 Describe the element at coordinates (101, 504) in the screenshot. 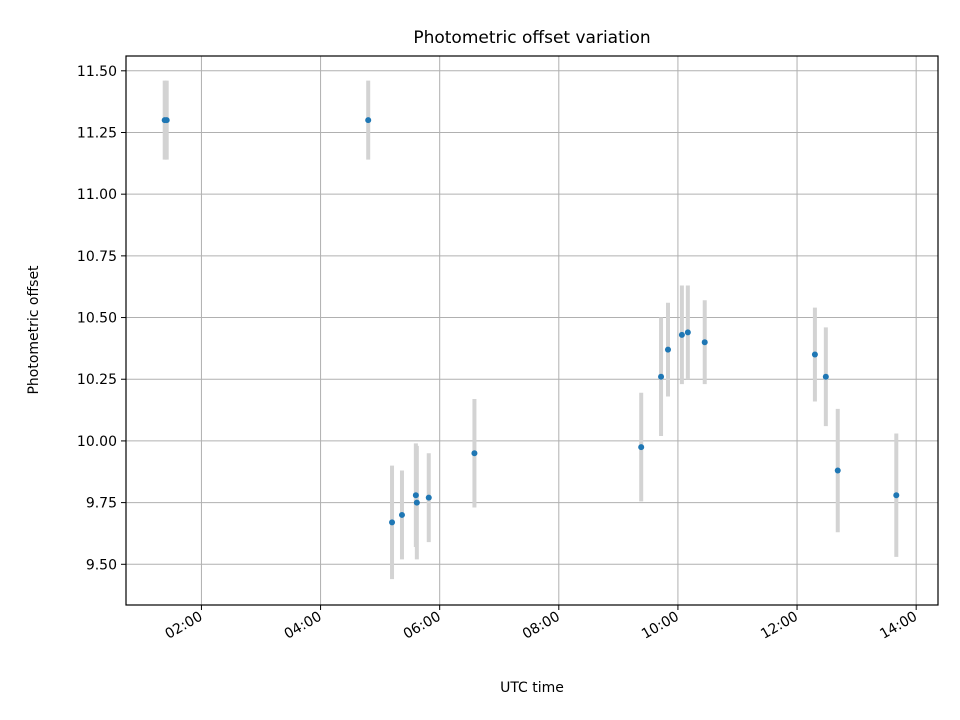

I see `y-tick-label: 9.75` at that location.